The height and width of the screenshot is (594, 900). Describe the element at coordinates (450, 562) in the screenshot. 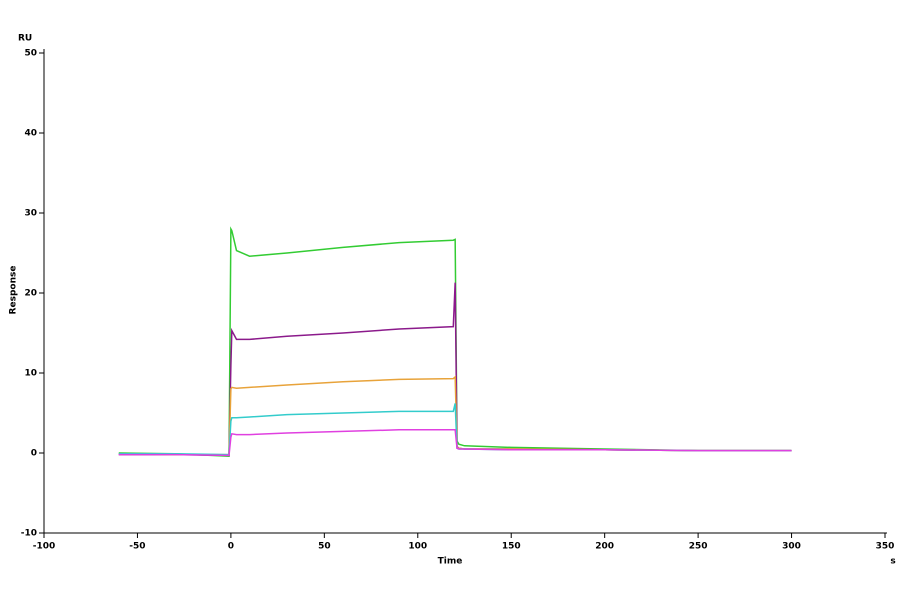

I see `x-axis-label: Time` at that location.